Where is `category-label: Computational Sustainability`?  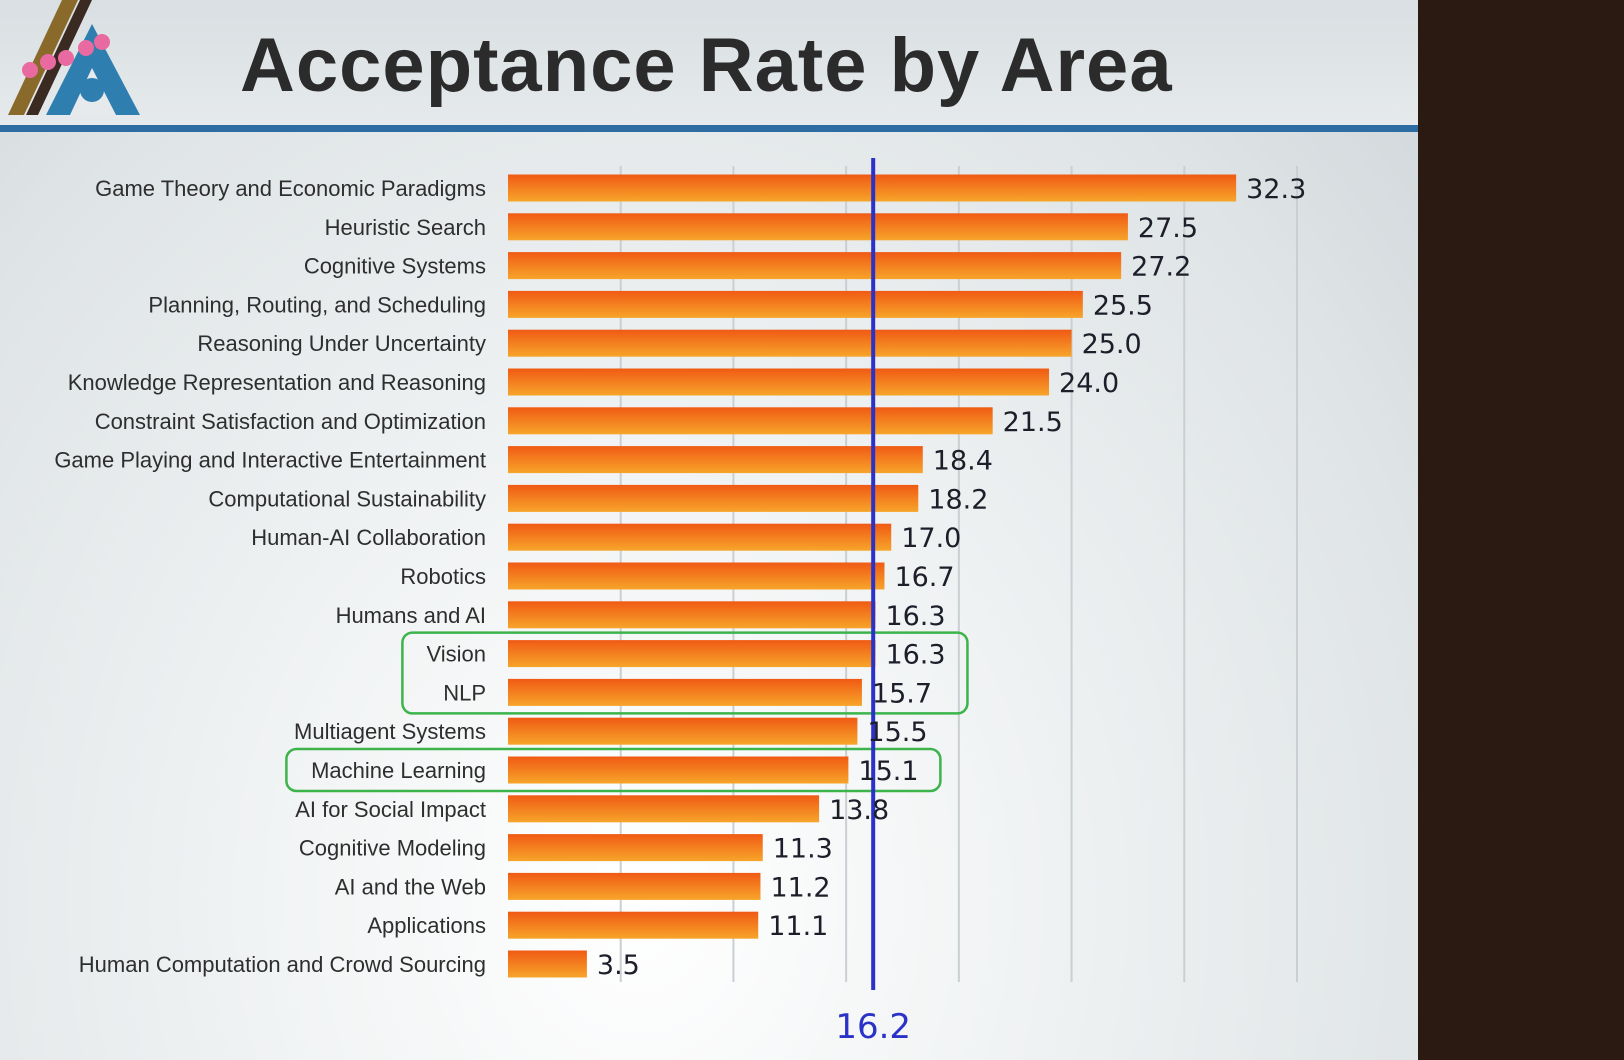
category-label: Computational Sustainability is located at coordinates (347, 498).